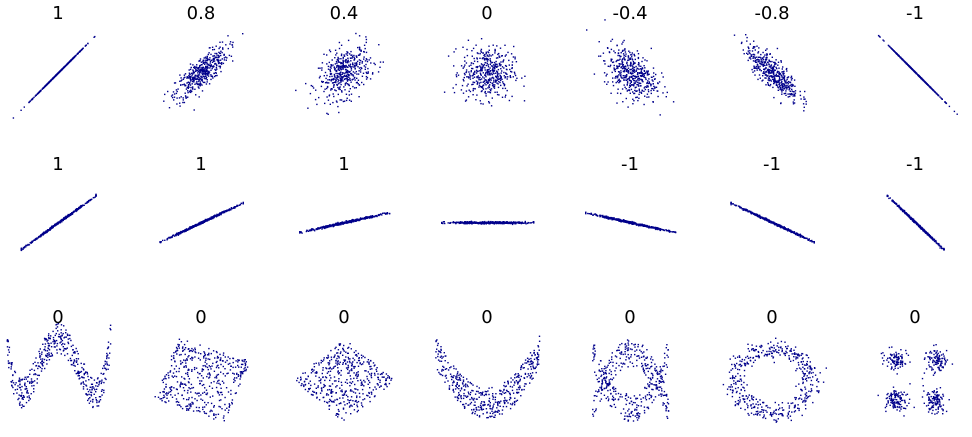  Describe the element at coordinates (771, 13) in the screenshot. I see `correlation-label: -0.8` at that location.